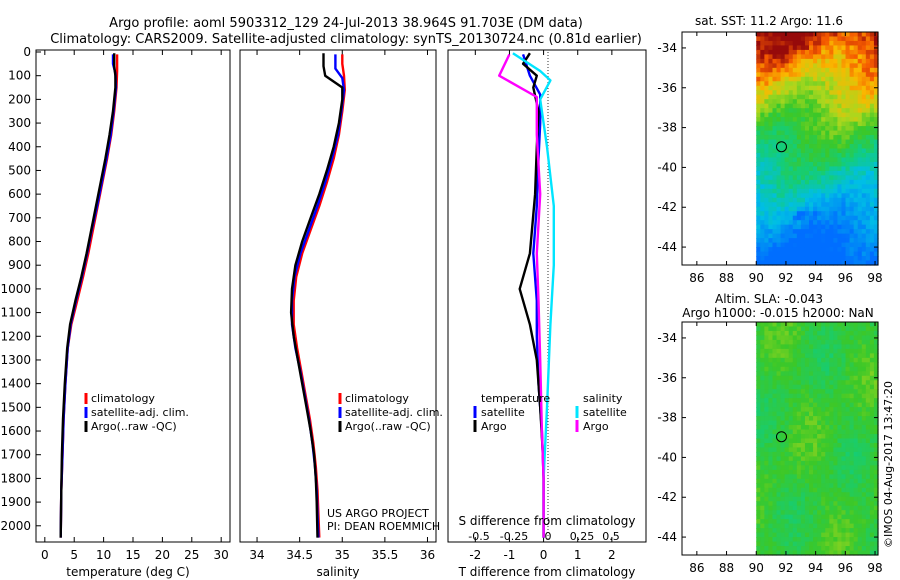 The image size is (900, 580). I want to click on x-tick-label: 0, so click(544, 555).